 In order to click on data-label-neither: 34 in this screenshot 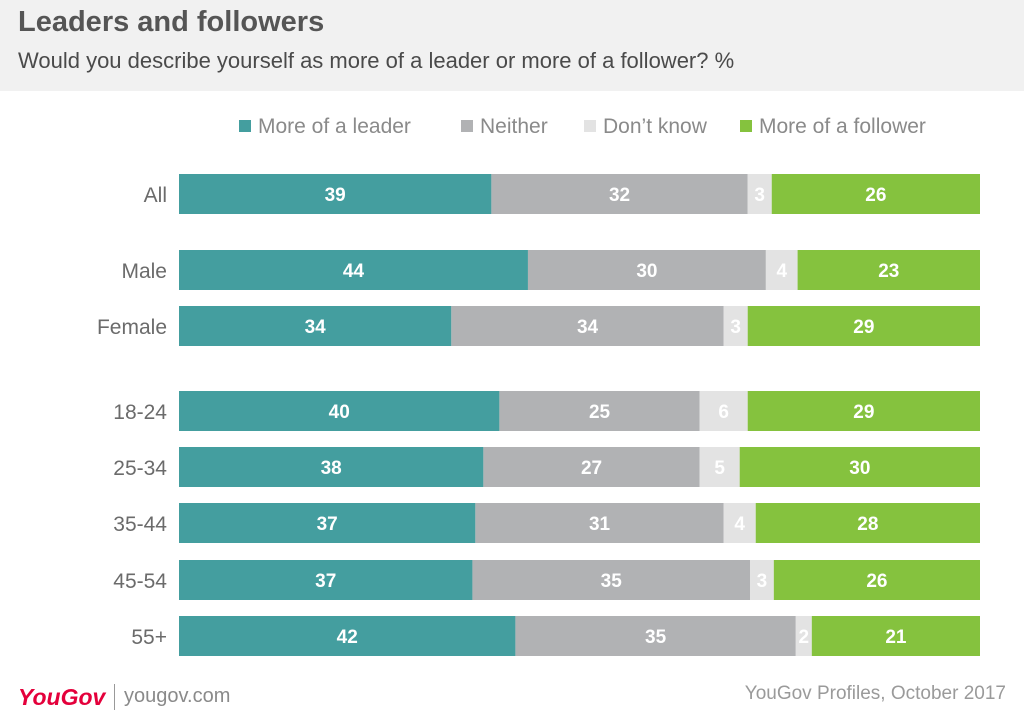, I will do `click(588, 327)`.